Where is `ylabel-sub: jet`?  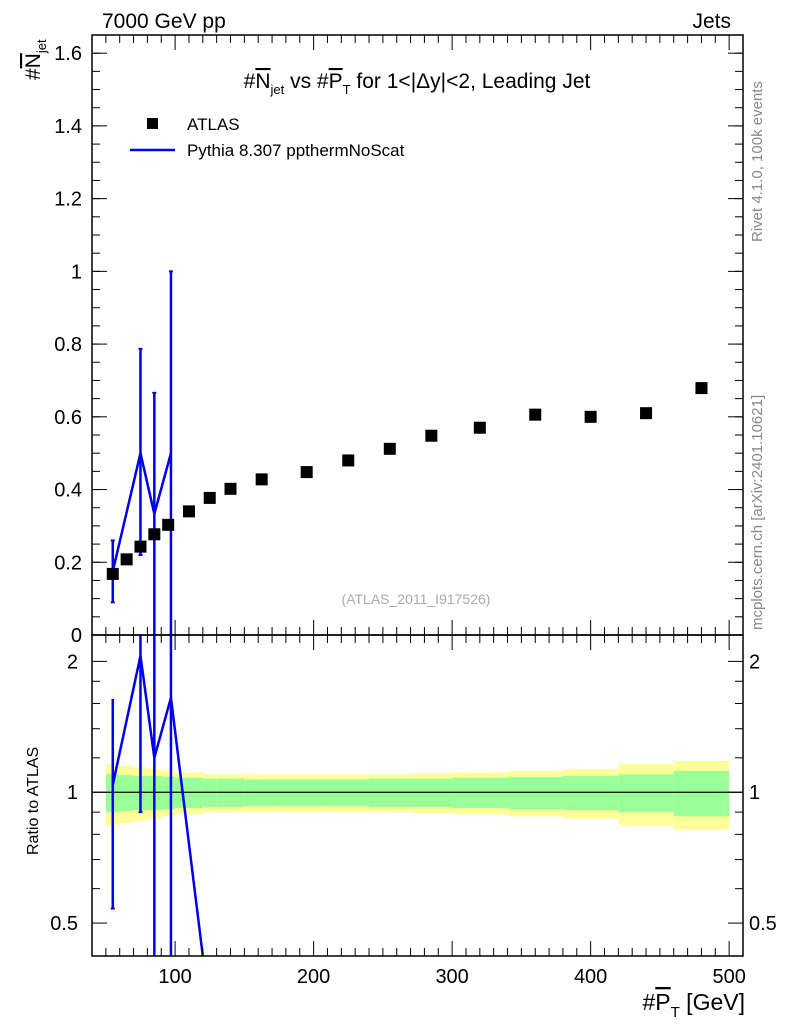
ylabel-sub: jet is located at coordinates (41, 46).